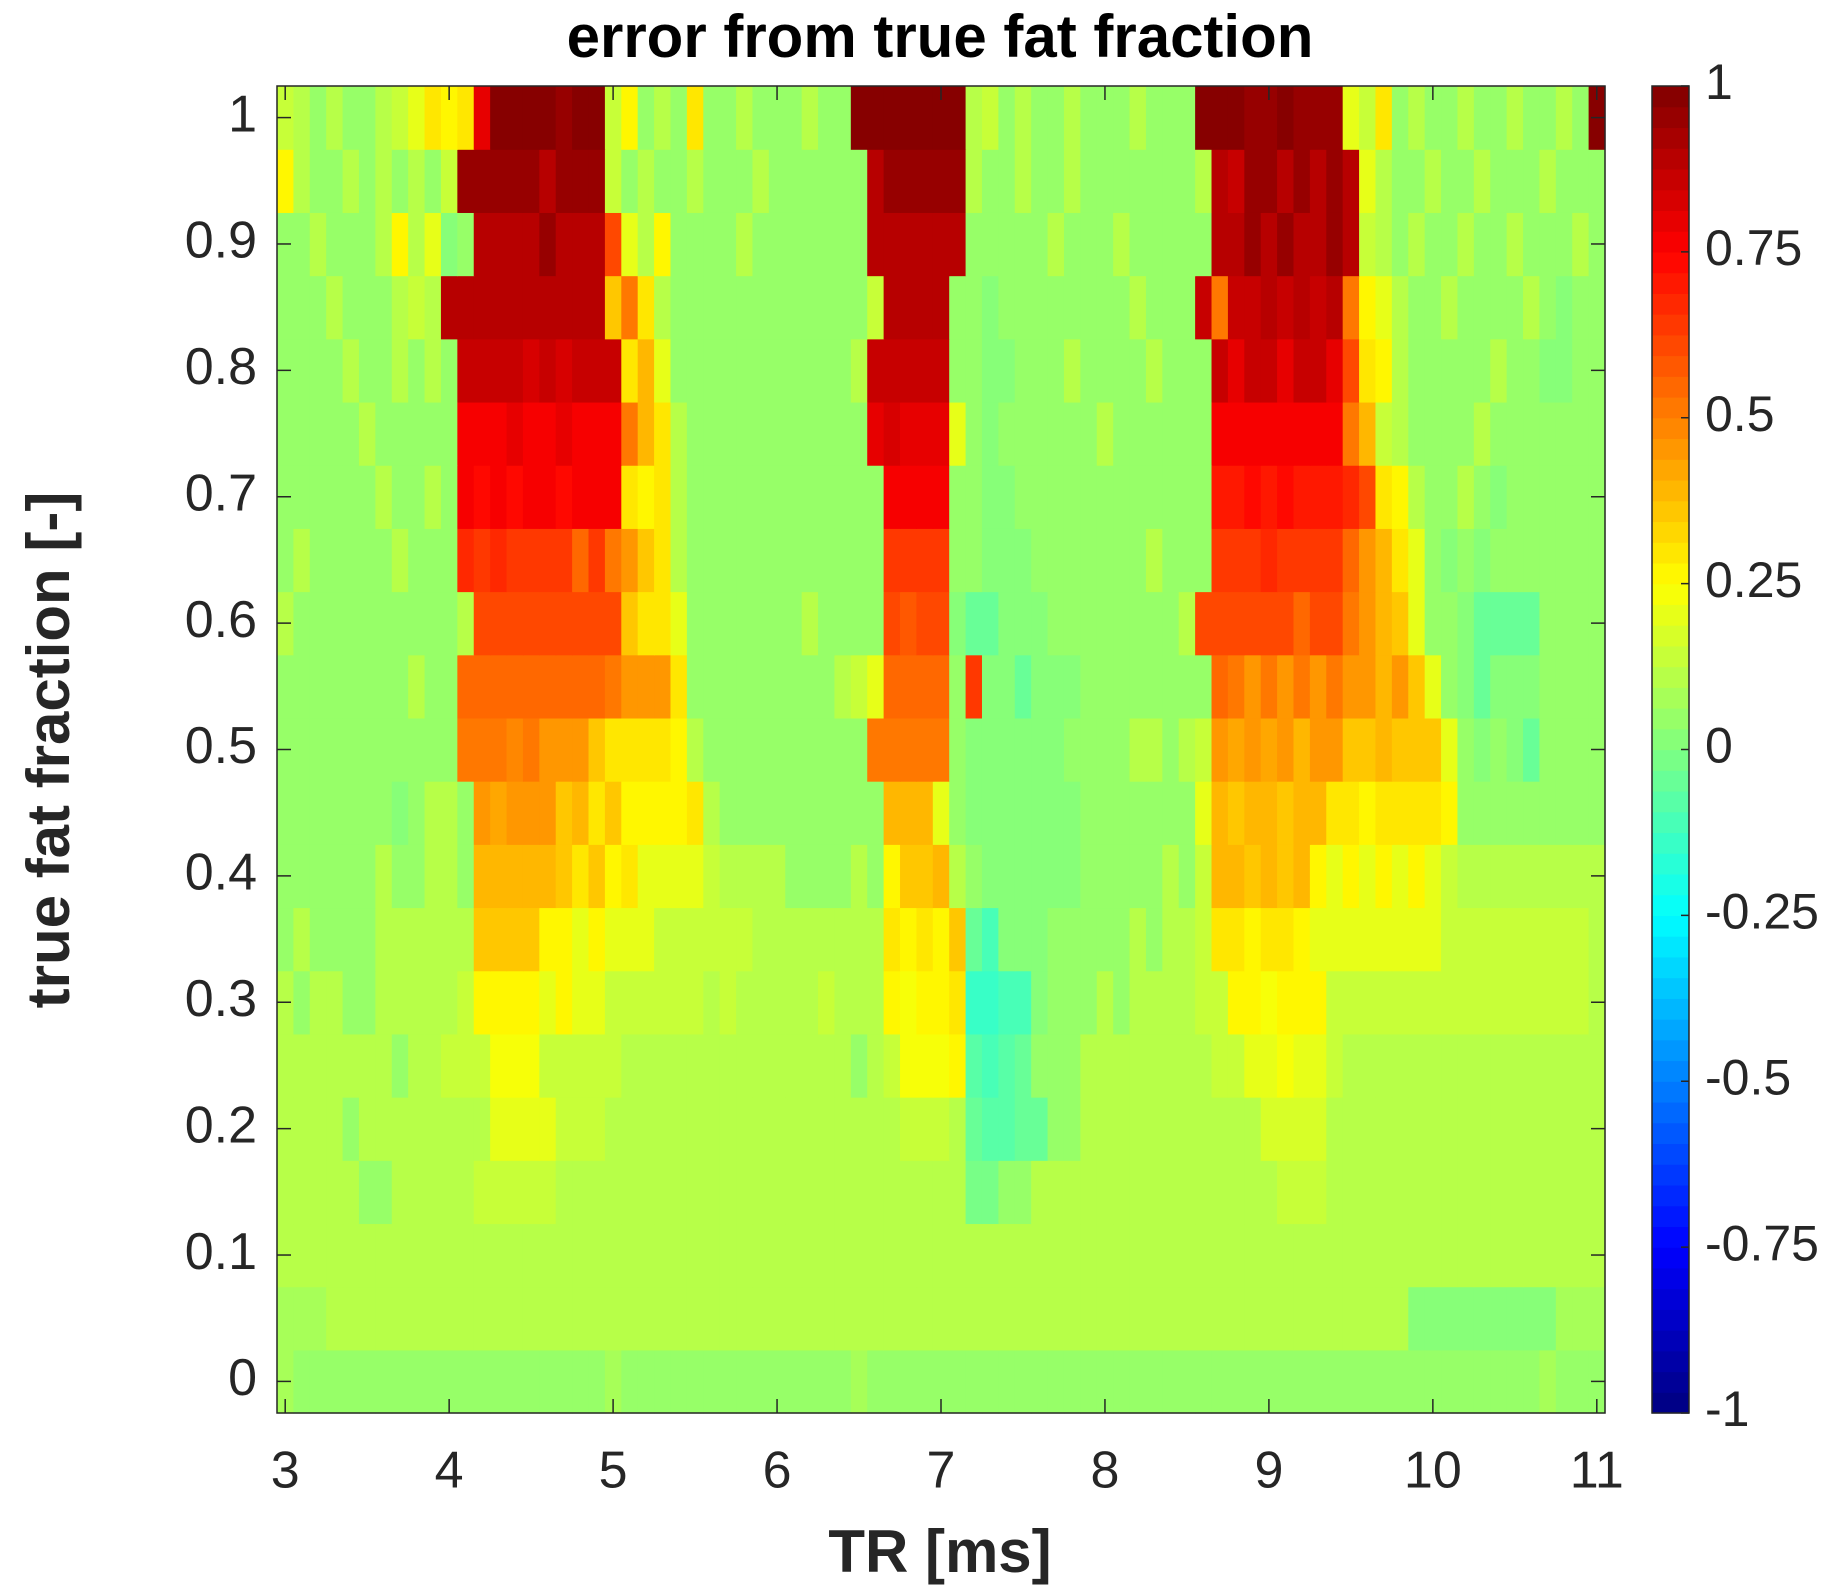  I want to click on x-tick-label: 7, so click(941, 1471).